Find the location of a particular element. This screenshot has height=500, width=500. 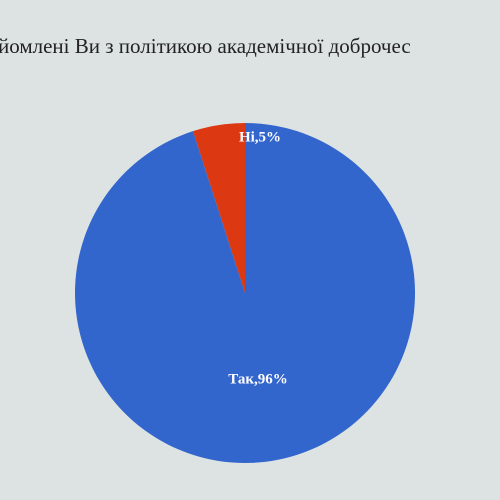

pie-slice is located at coordinates (218, 208).